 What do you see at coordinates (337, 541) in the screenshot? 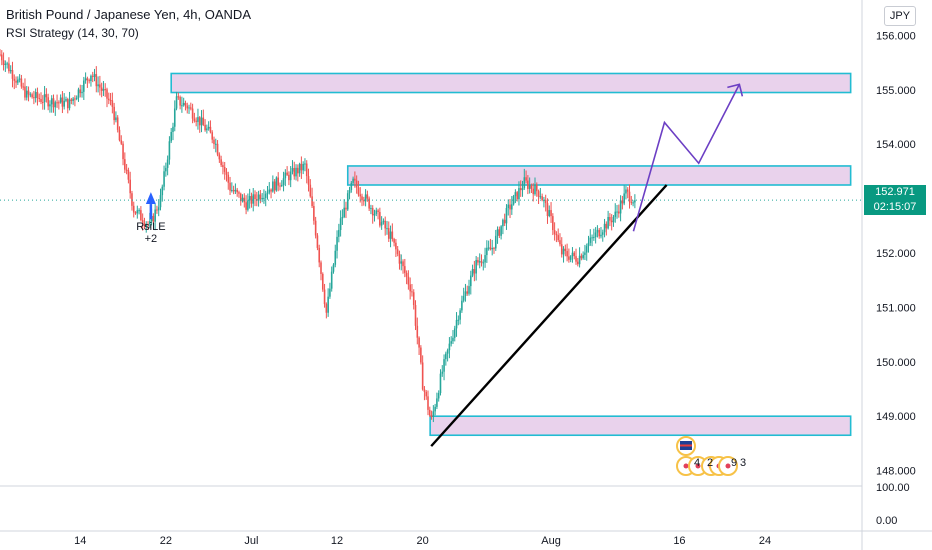
I see `time-tick-label: 12` at bounding box center [337, 541].